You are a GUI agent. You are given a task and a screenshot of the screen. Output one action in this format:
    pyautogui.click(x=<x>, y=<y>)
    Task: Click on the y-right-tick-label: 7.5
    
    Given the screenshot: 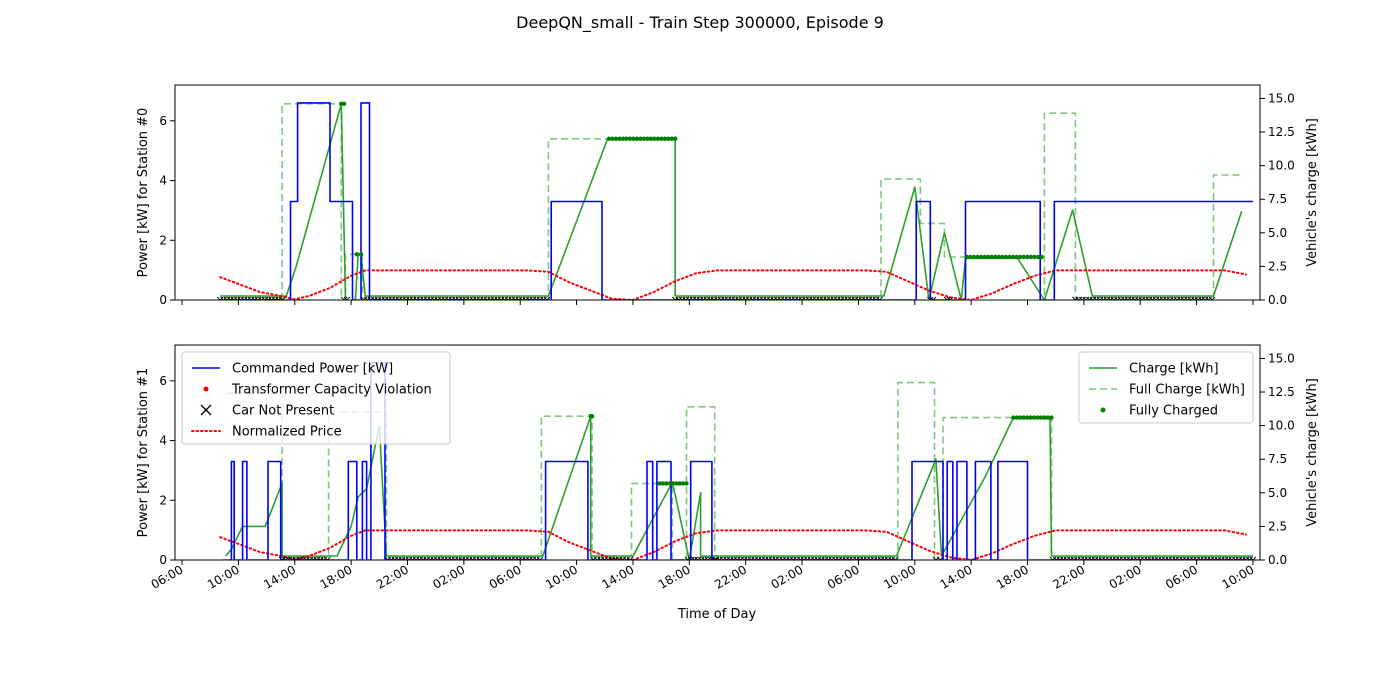 What is the action you would take?
    pyautogui.click(x=1277, y=459)
    